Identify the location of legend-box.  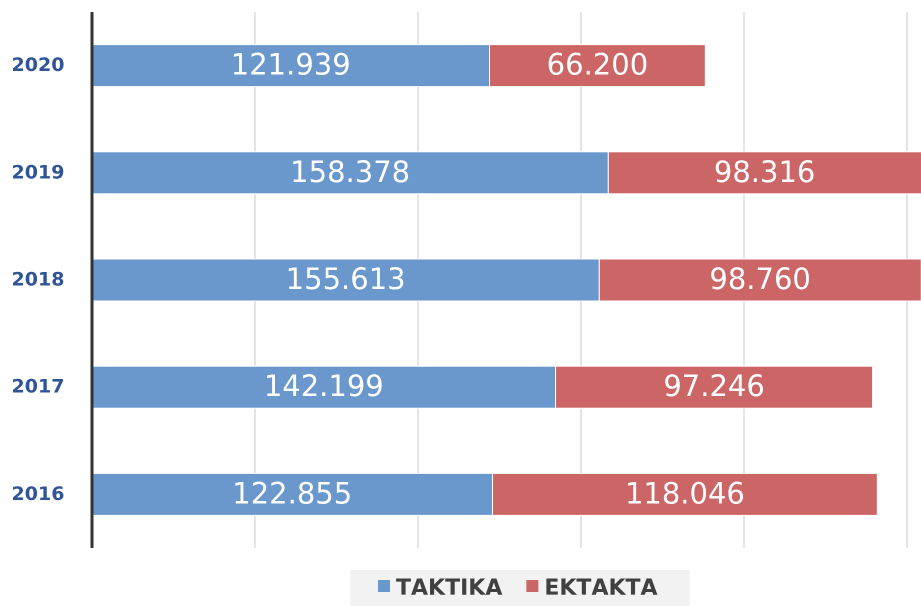
(520, 588).